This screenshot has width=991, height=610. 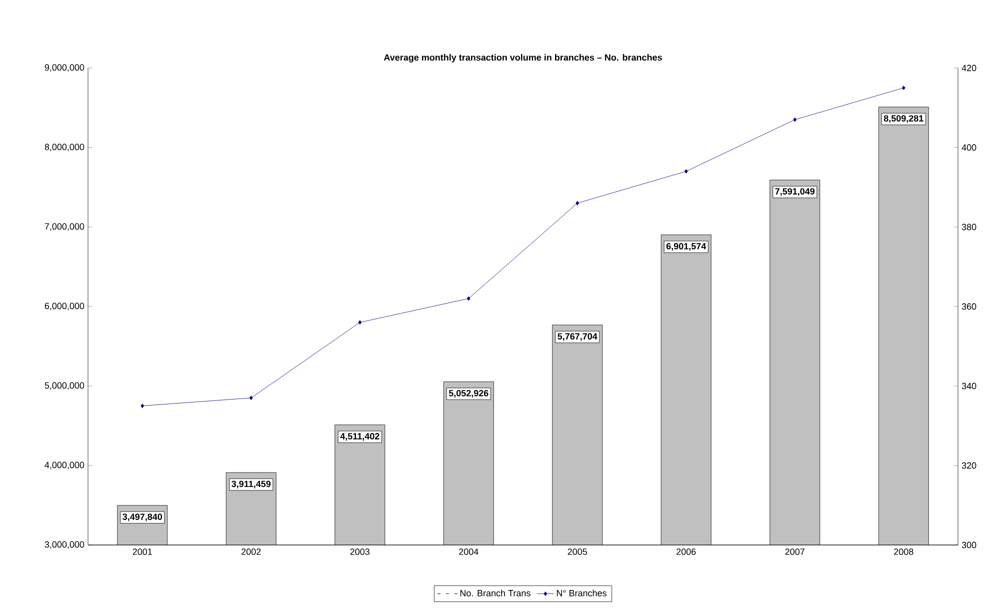 I want to click on y-tick-label: 5,000,000, so click(x=64, y=386).